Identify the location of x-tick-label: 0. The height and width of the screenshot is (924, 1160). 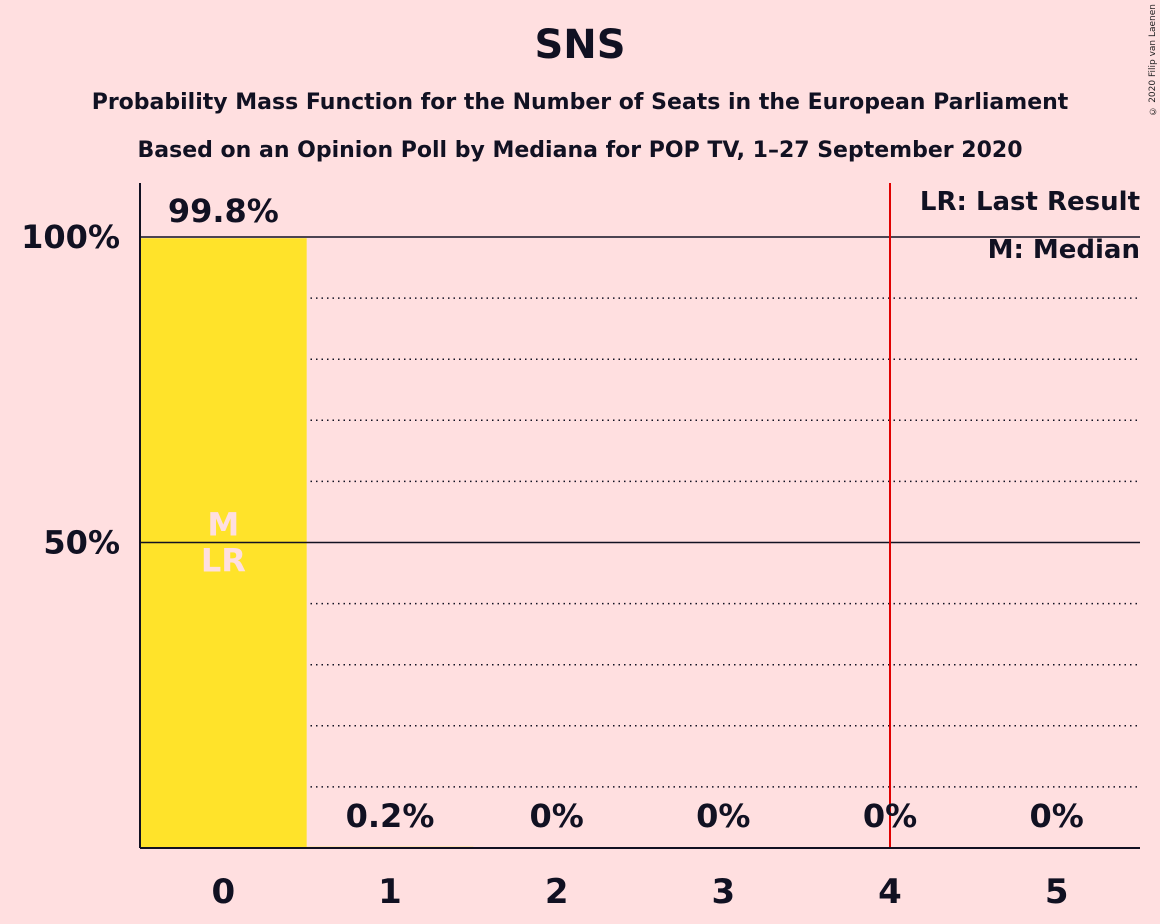
(223, 892).